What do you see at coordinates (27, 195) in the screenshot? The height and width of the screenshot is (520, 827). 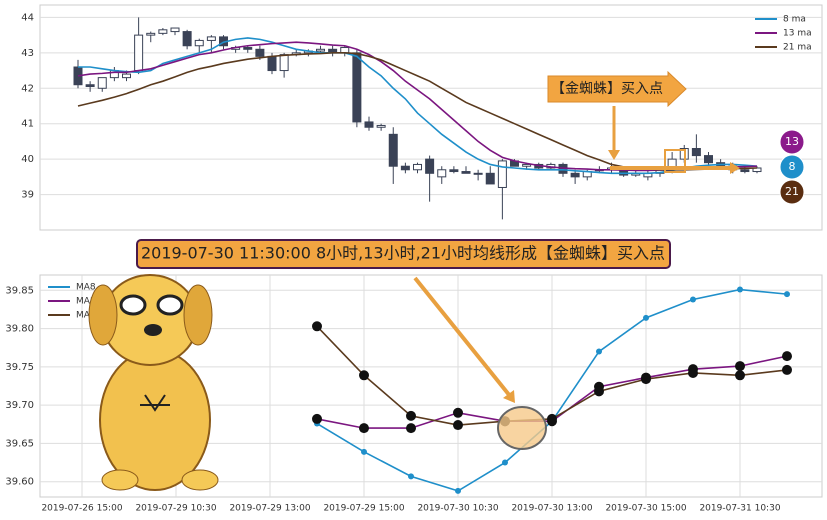 I see `y-tick-label: 39` at bounding box center [27, 195].